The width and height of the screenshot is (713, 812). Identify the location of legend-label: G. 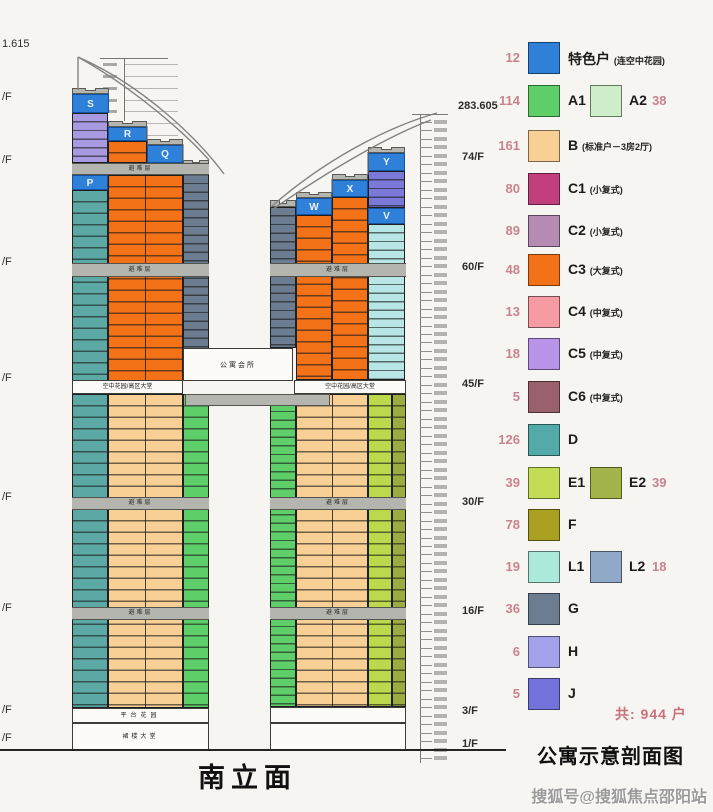
(573, 608).